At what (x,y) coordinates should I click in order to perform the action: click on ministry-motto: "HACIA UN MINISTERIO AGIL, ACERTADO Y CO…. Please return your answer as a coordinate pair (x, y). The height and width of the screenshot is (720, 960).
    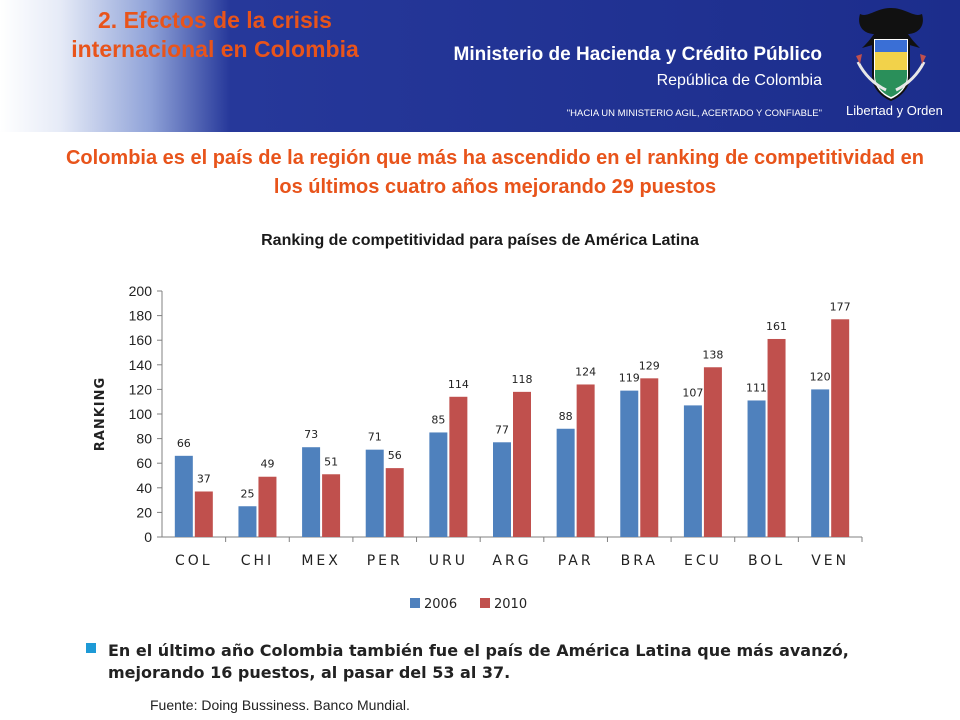
    Looking at the image, I should click on (694, 113).